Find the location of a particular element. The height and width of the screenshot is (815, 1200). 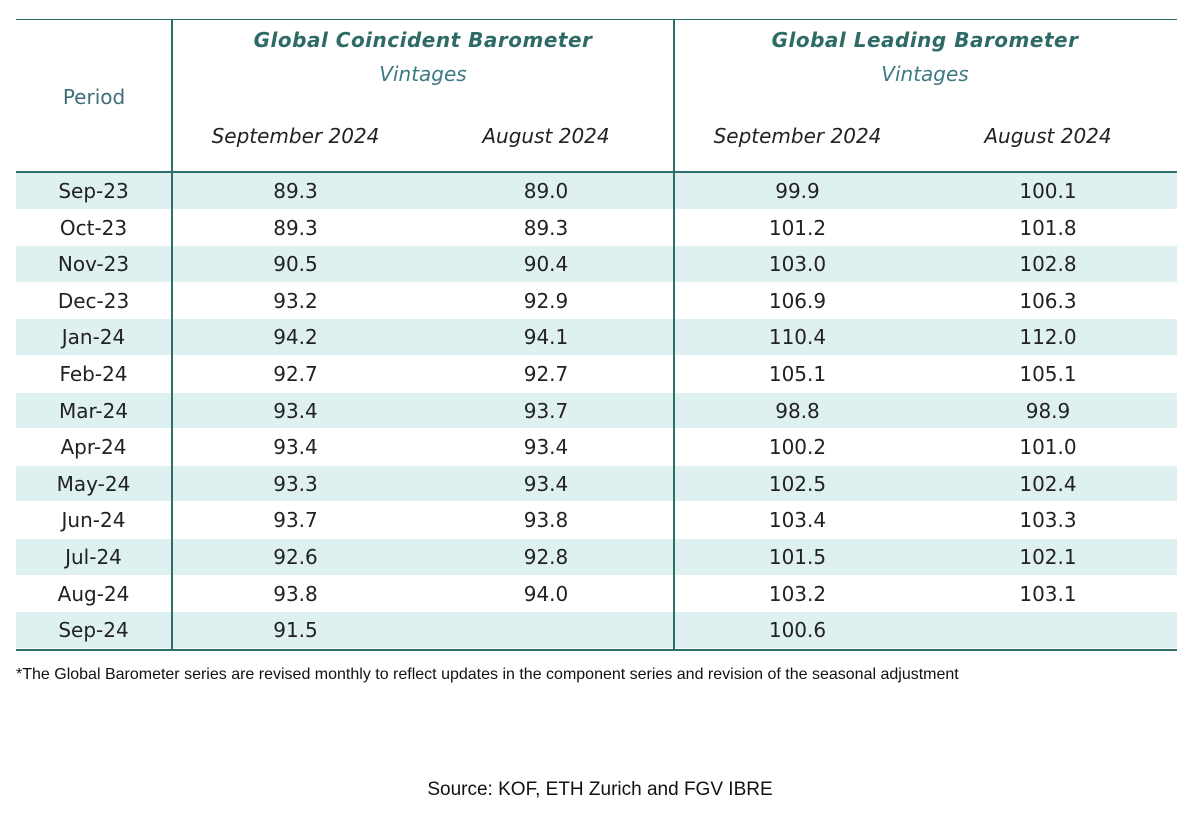

leading-september-cell: 98.8 is located at coordinates (797, 410).